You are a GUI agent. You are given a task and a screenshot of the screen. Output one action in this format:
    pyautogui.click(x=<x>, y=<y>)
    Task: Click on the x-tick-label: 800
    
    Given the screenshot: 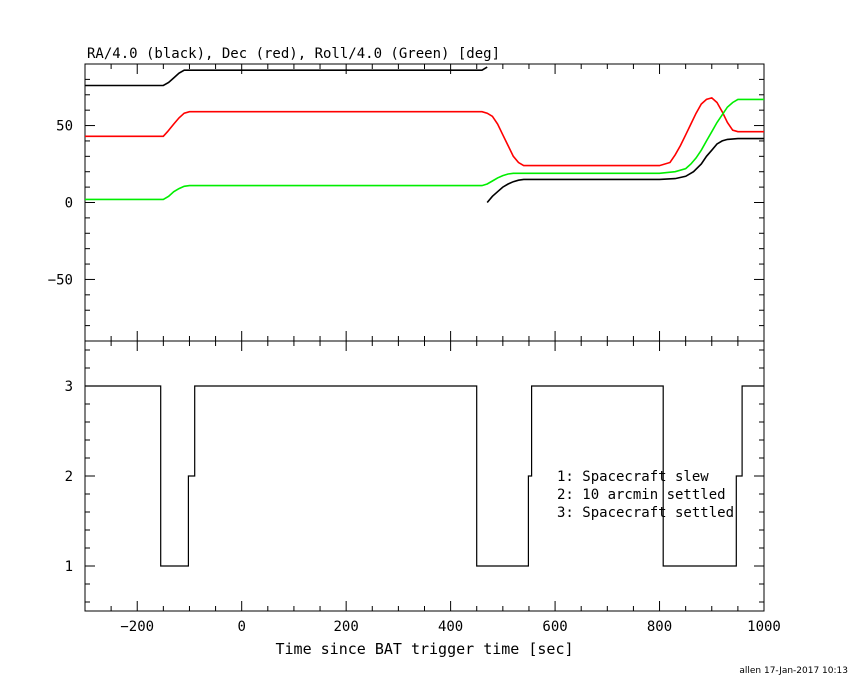 What is the action you would take?
    pyautogui.click(x=659, y=627)
    